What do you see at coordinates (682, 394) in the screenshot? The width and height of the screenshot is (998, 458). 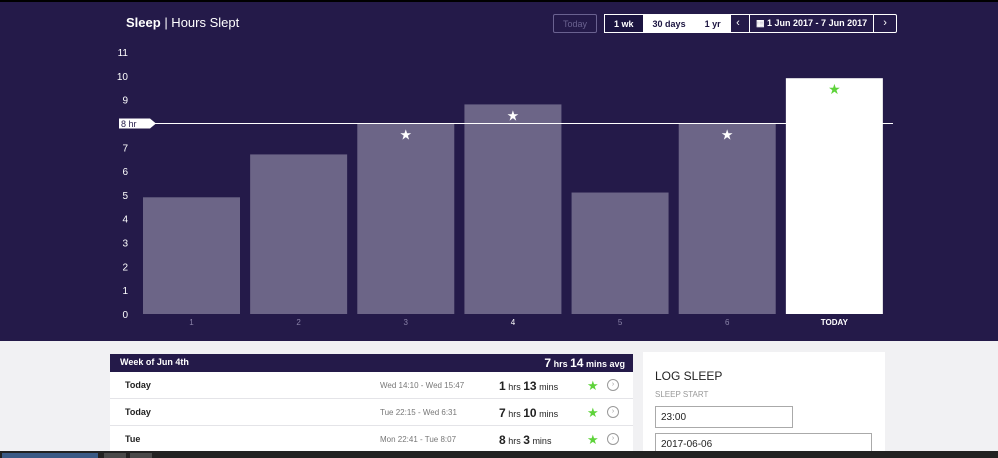 I see `sleep-start-label: SLEEP START` at bounding box center [682, 394].